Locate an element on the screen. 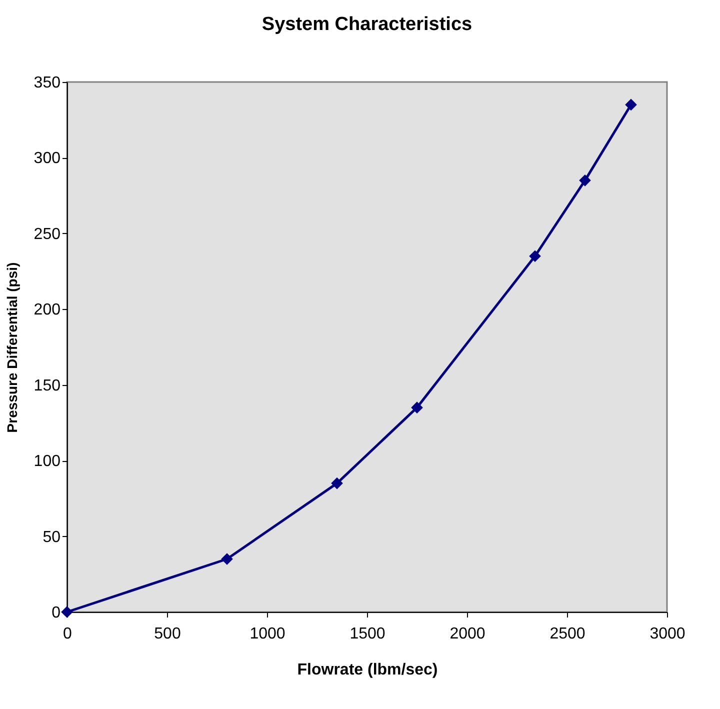 The width and height of the screenshot is (720, 709). x-tick-label: 0 is located at coordinates (67, 634).